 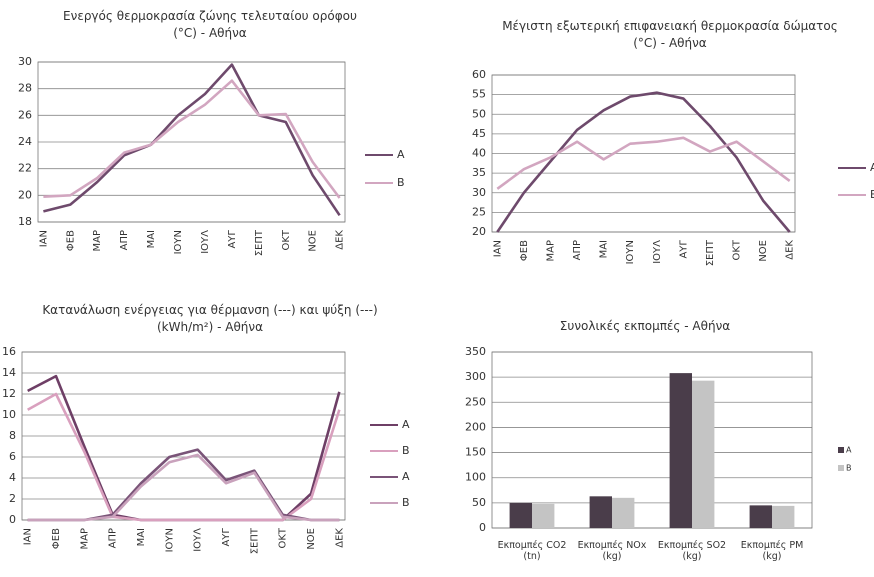 I want to click on y-tick-label: 55, so click(x=479, y=94).